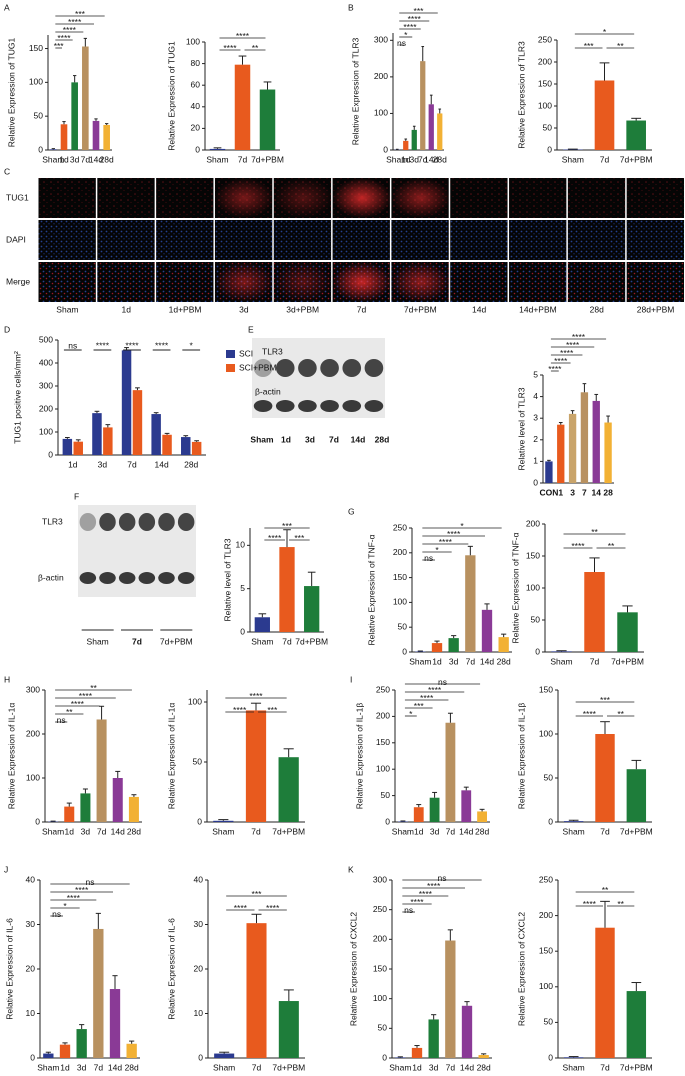  What do you see at coordinates (51, 577) in the screenshot?
I see `blot-row-label: β-actin` at bounding box center [51, 577].